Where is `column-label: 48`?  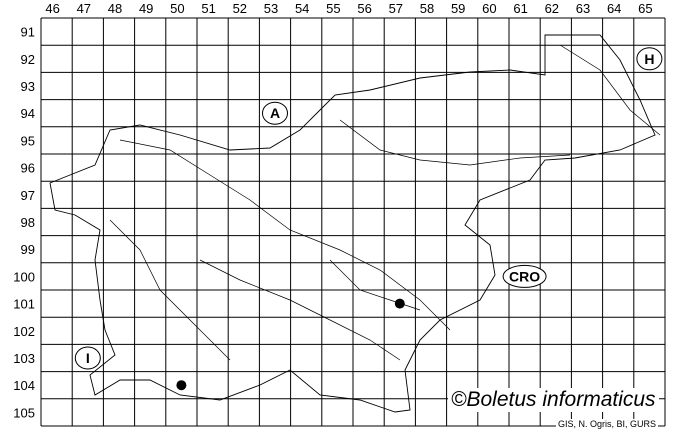 column-label: 48 is located at coordinates (115, 8).